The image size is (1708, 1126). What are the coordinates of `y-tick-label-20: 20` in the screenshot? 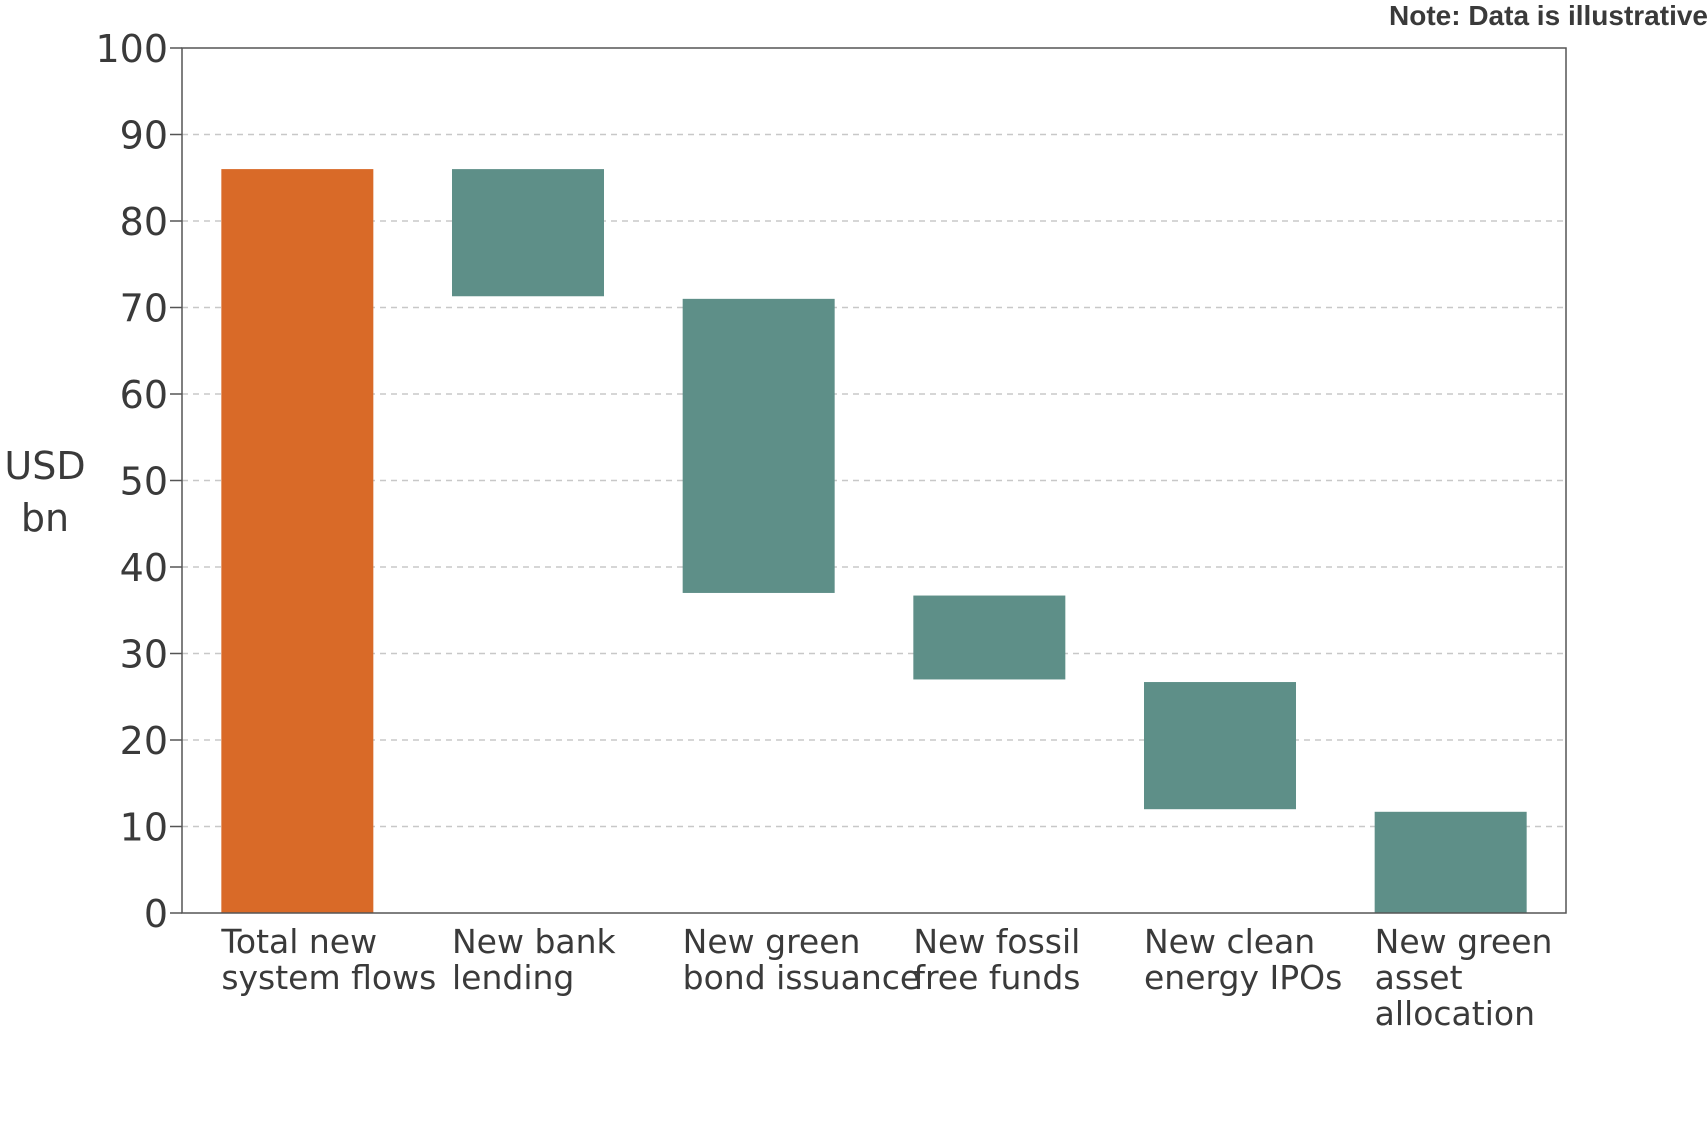 It's located at (144, 741).